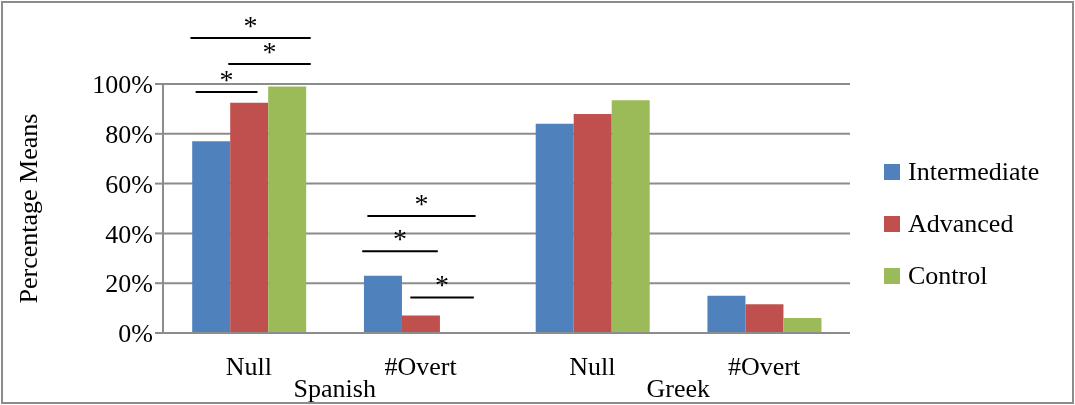 This screenshot has width=1075, height=405. Describe the element at coordinates (974, 172) in the screenshot. I see `legend-label: Intermediate` at that location.